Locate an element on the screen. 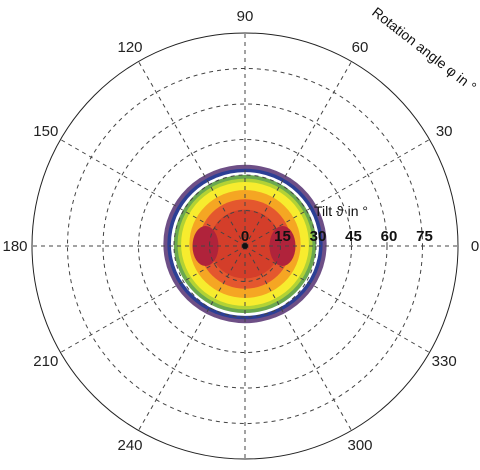  angular-tick-label-150: 150 is located at coordinates (45, 131).